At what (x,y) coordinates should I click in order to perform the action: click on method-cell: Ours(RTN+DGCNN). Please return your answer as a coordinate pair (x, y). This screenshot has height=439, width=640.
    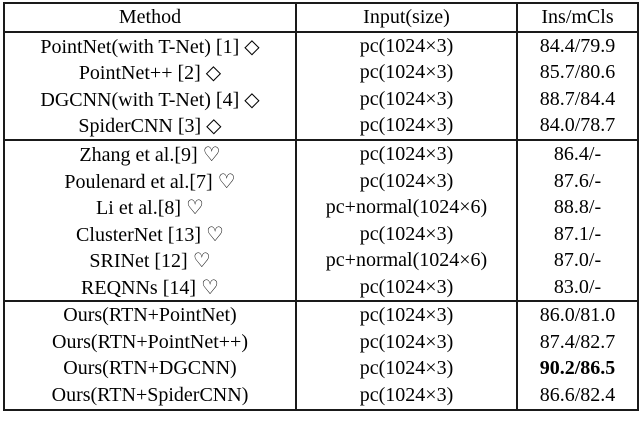
    Looking at the image, I should click on (150, 369).